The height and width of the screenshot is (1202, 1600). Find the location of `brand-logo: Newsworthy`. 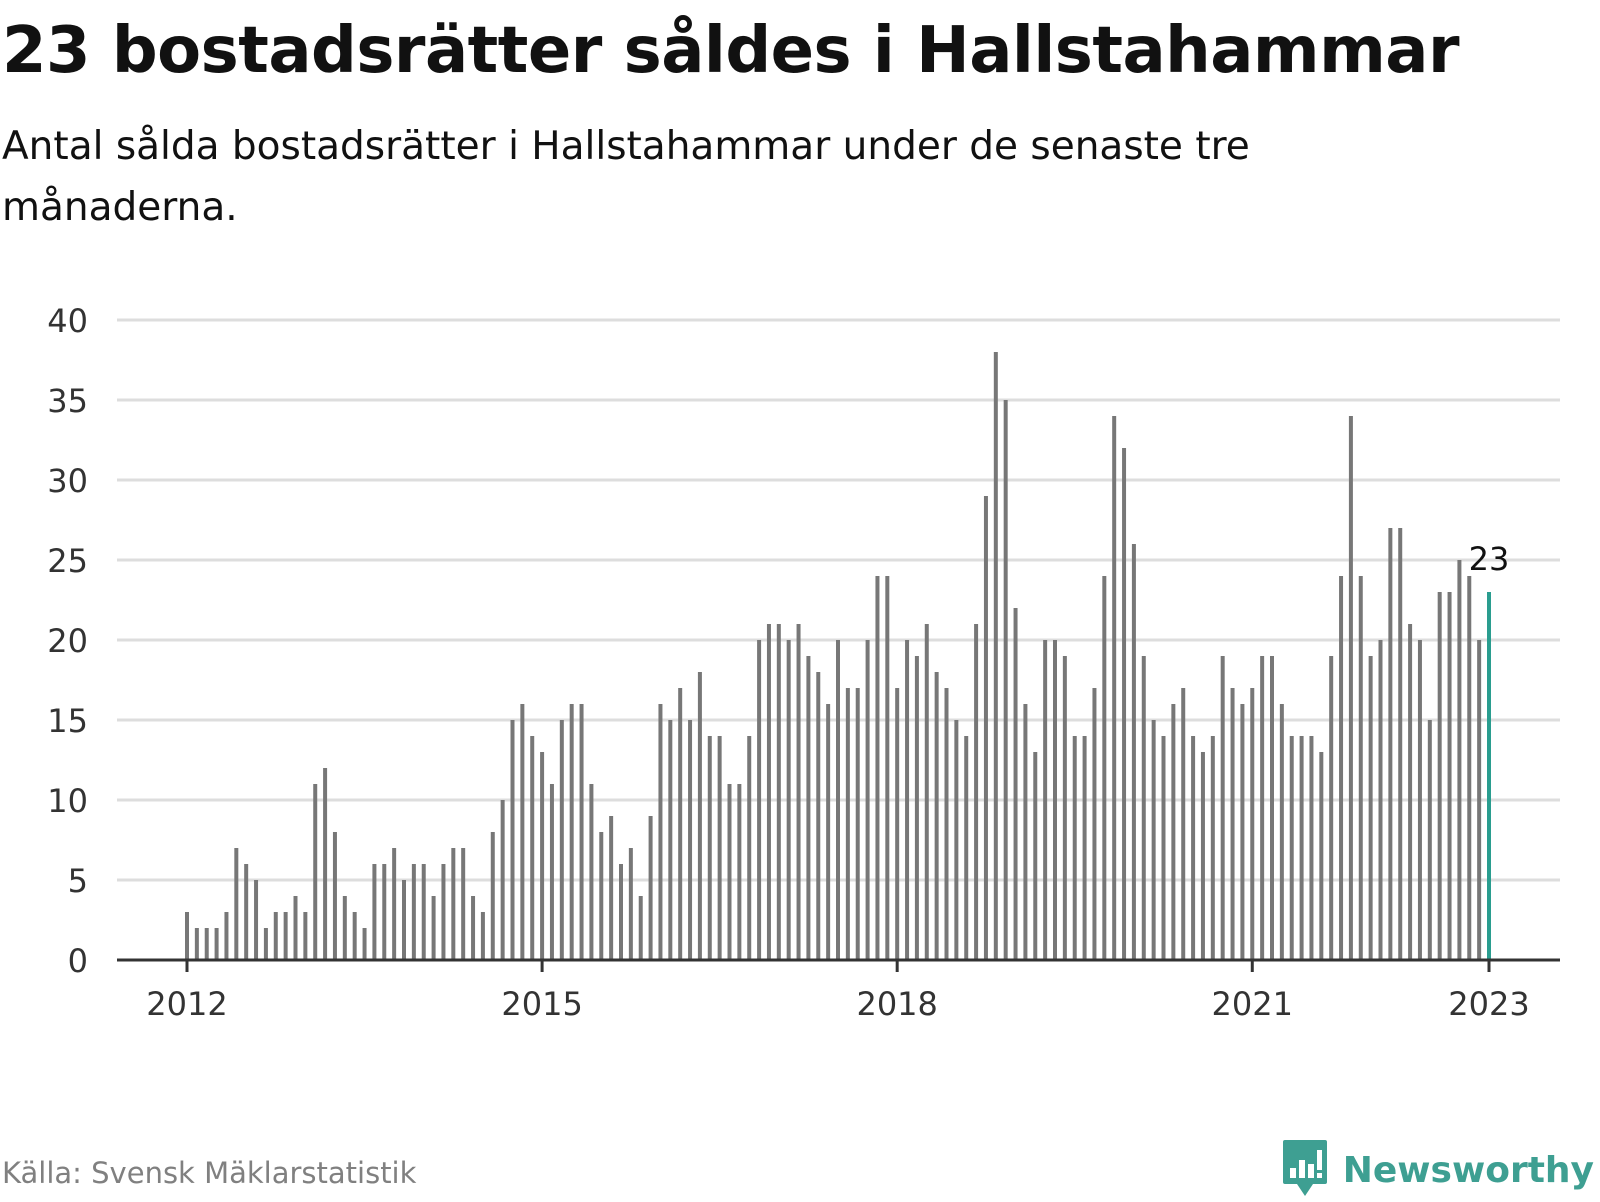

brand-logo: Newsworthy is located at coordinates (1437, 1170).